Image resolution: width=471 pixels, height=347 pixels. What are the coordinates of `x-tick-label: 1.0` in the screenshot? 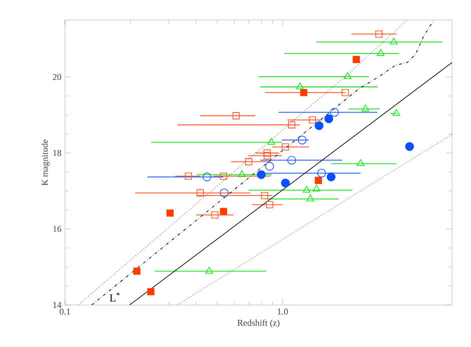 It's located at (283, 311).